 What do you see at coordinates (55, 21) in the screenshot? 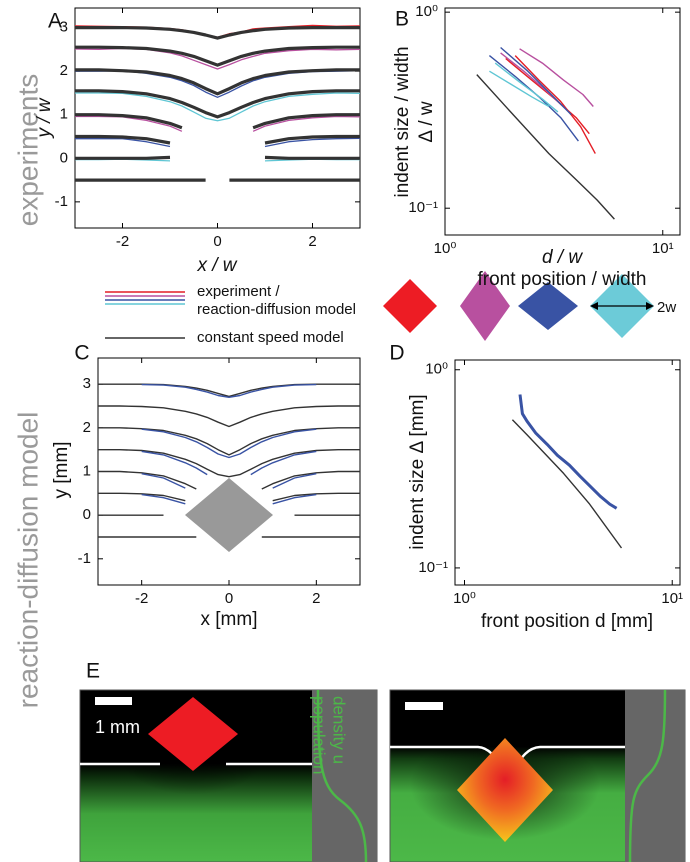
I see `panel-letter: A` at bounding box center [55, 21].